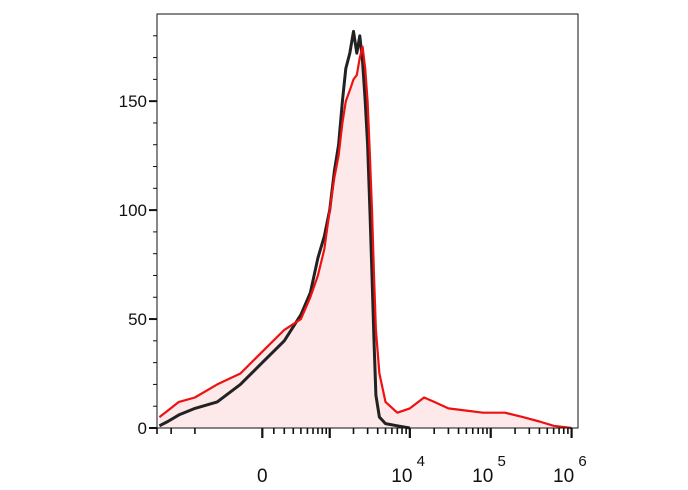 The height and width of the screenshot is (490, 688). I want to click on x-tick-label-exponent: 5, so click(502, 461).